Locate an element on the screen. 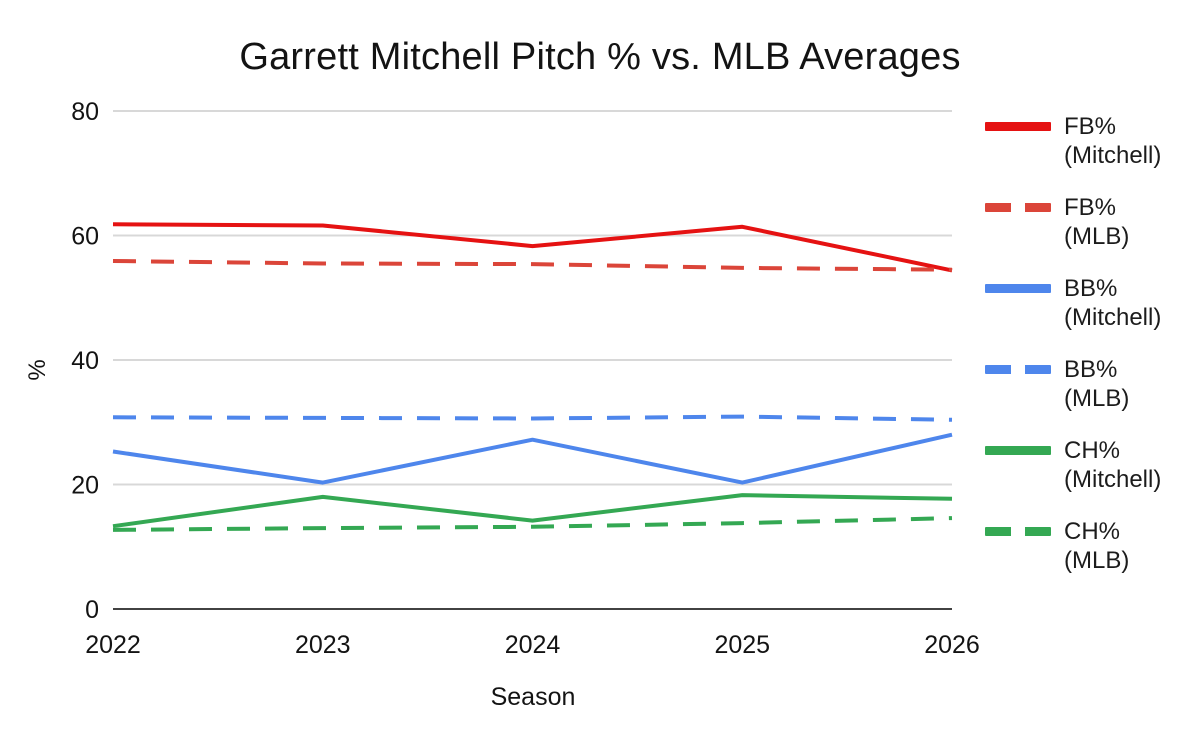 This screenshot has height=742, width=1200. y-axis-title: % is located at coordinates (37, 370).